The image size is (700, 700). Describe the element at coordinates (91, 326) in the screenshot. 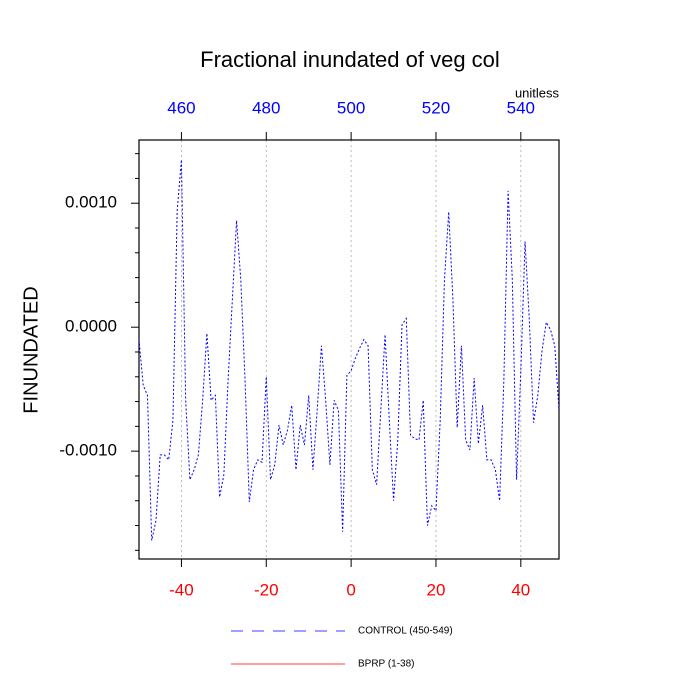

I see `y-tick-label: 0.0000` at that location.